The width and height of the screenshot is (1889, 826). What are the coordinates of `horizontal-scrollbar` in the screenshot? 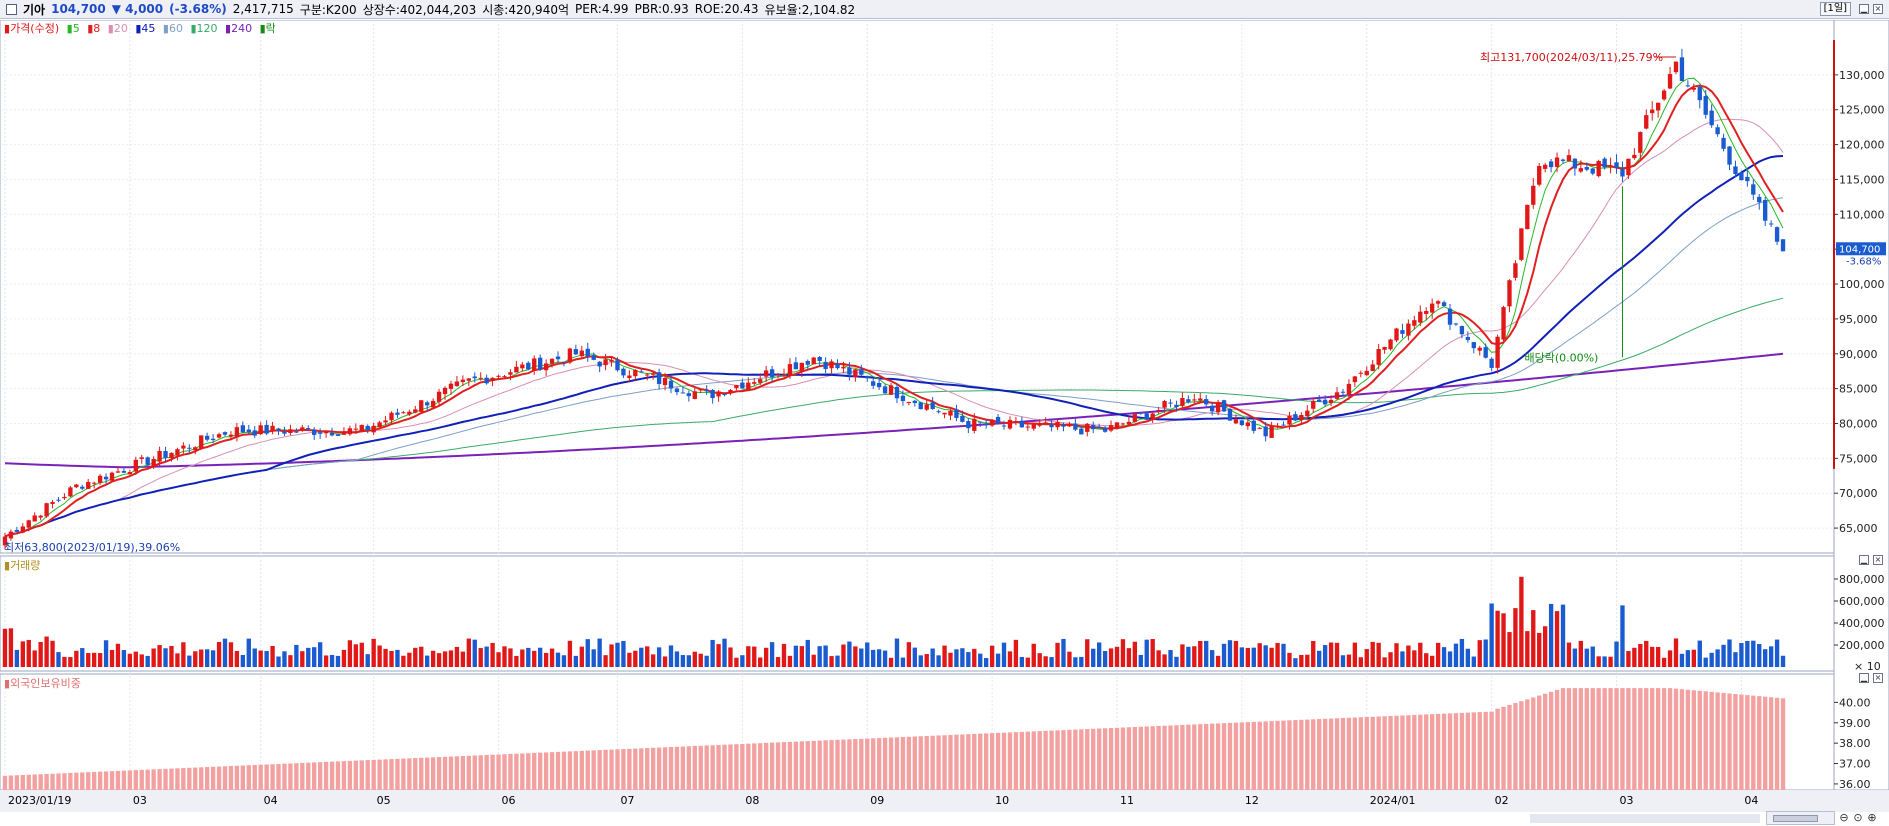 It's located at (1800, 818).